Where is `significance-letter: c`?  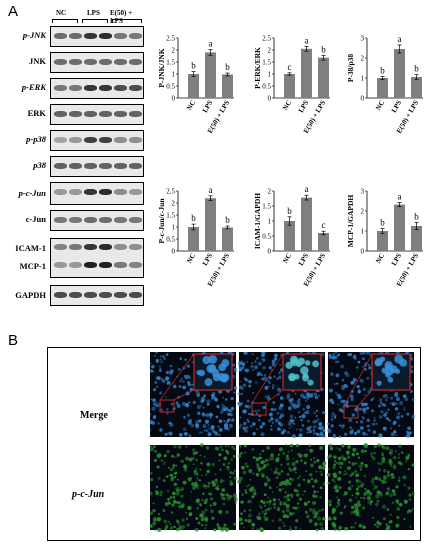
significance-letter: c is located at coordinates (290, 67).